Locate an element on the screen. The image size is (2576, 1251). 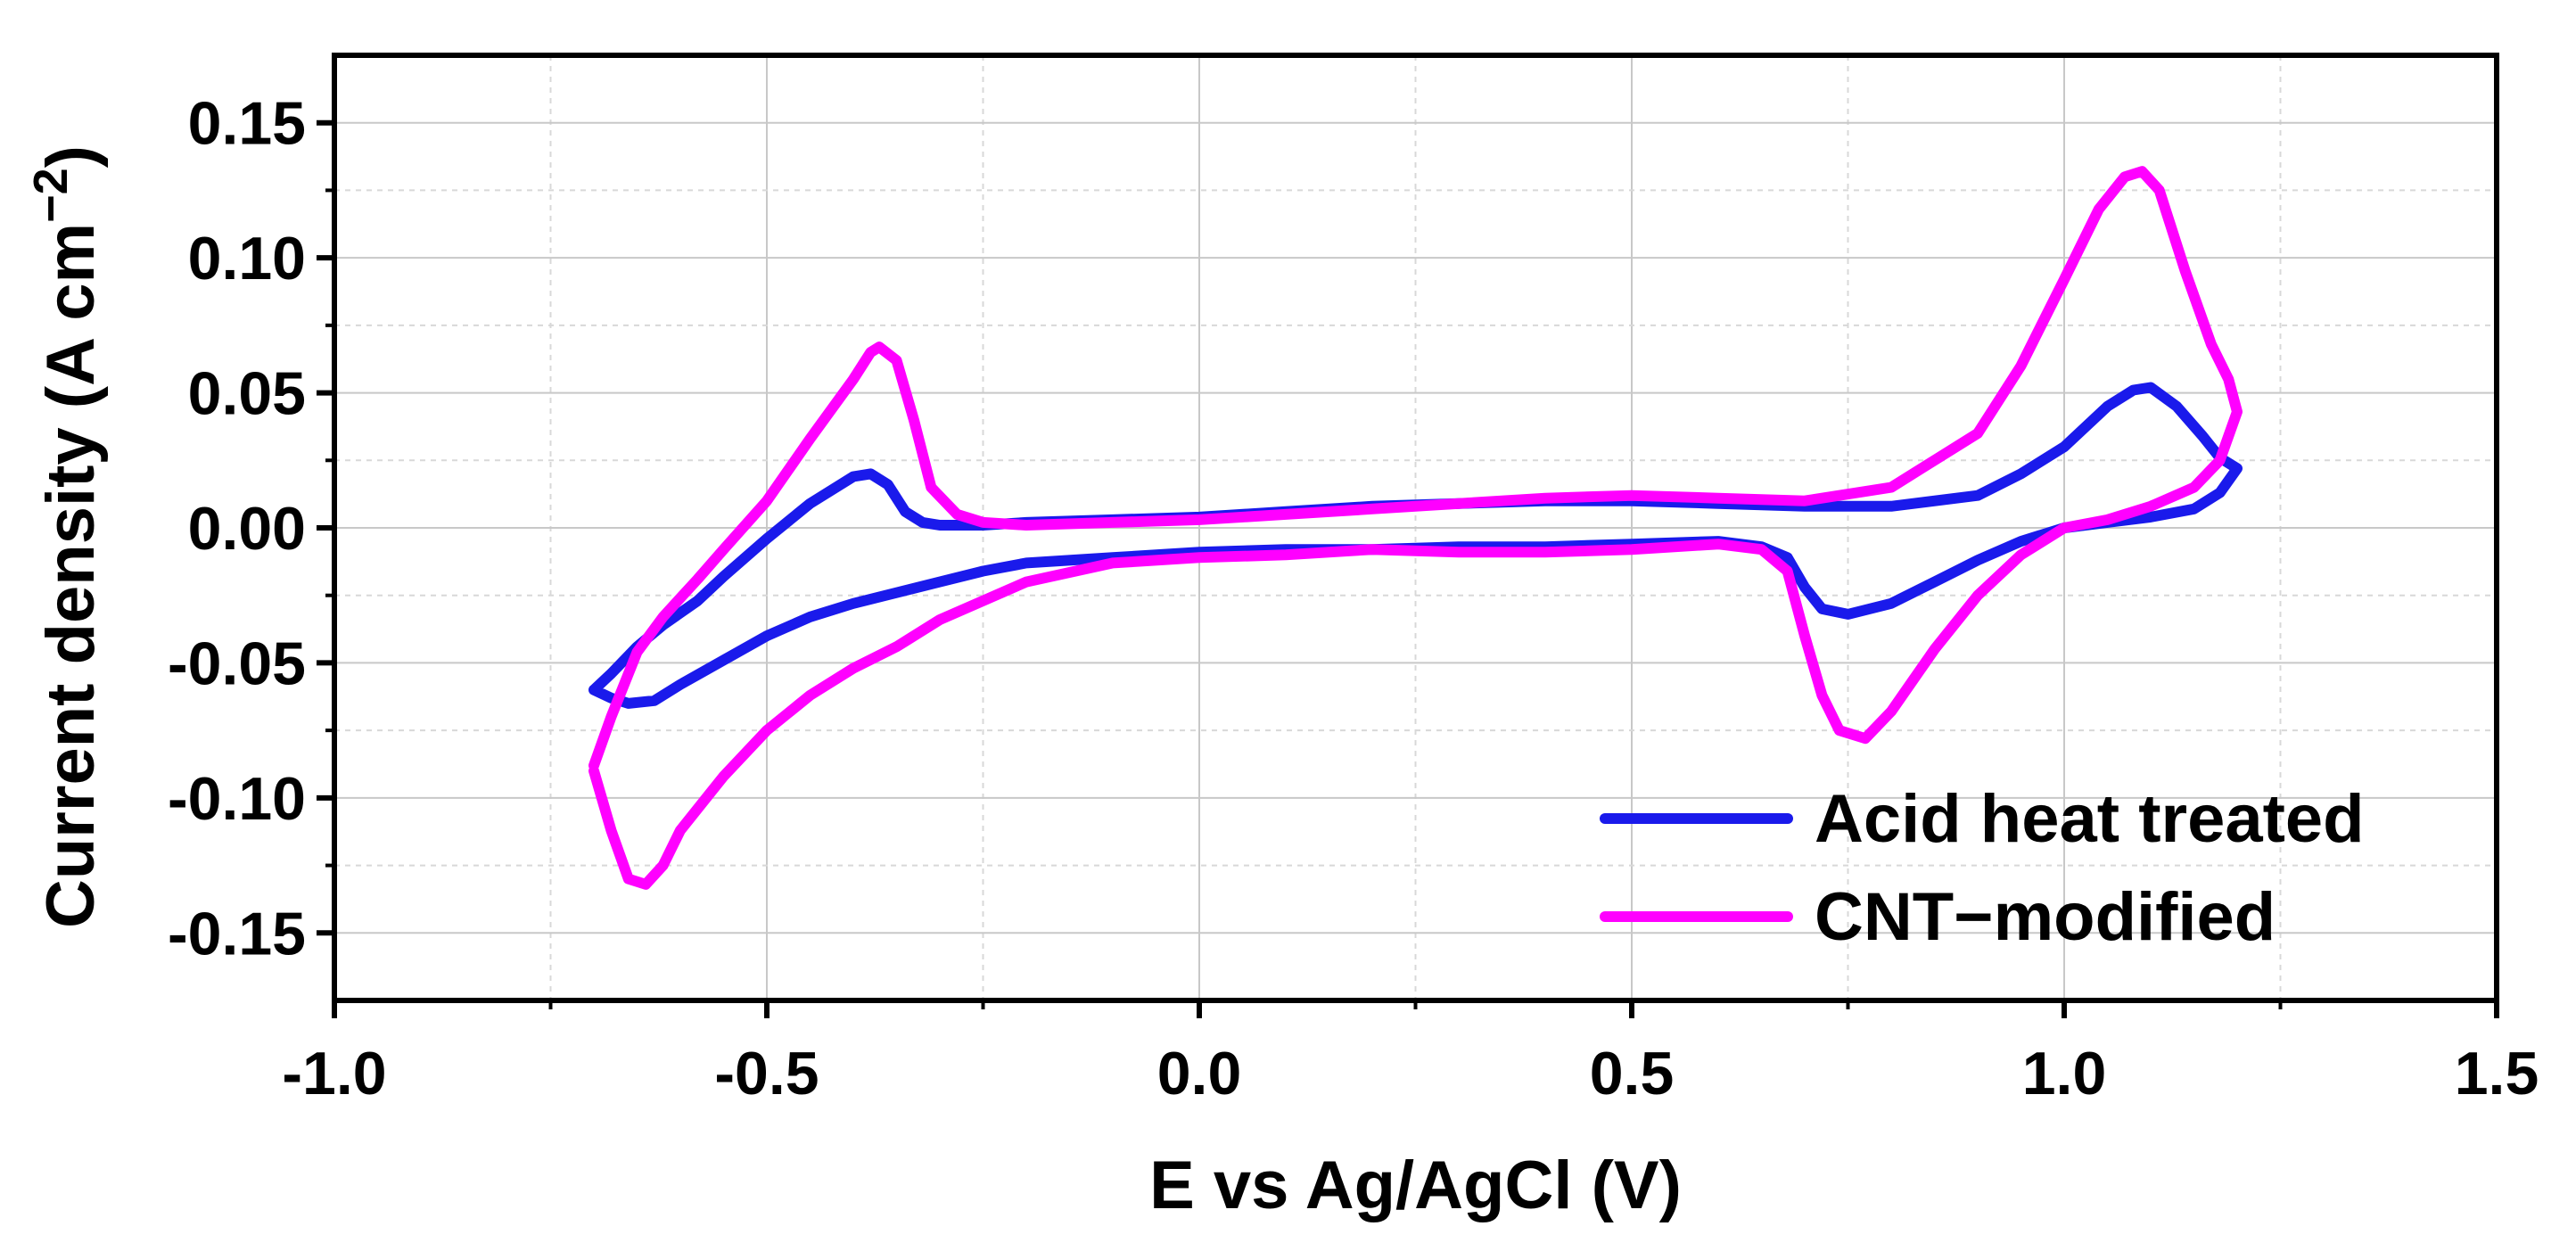
y-tick-label: -0.05 is located at coordinates (237, 663).